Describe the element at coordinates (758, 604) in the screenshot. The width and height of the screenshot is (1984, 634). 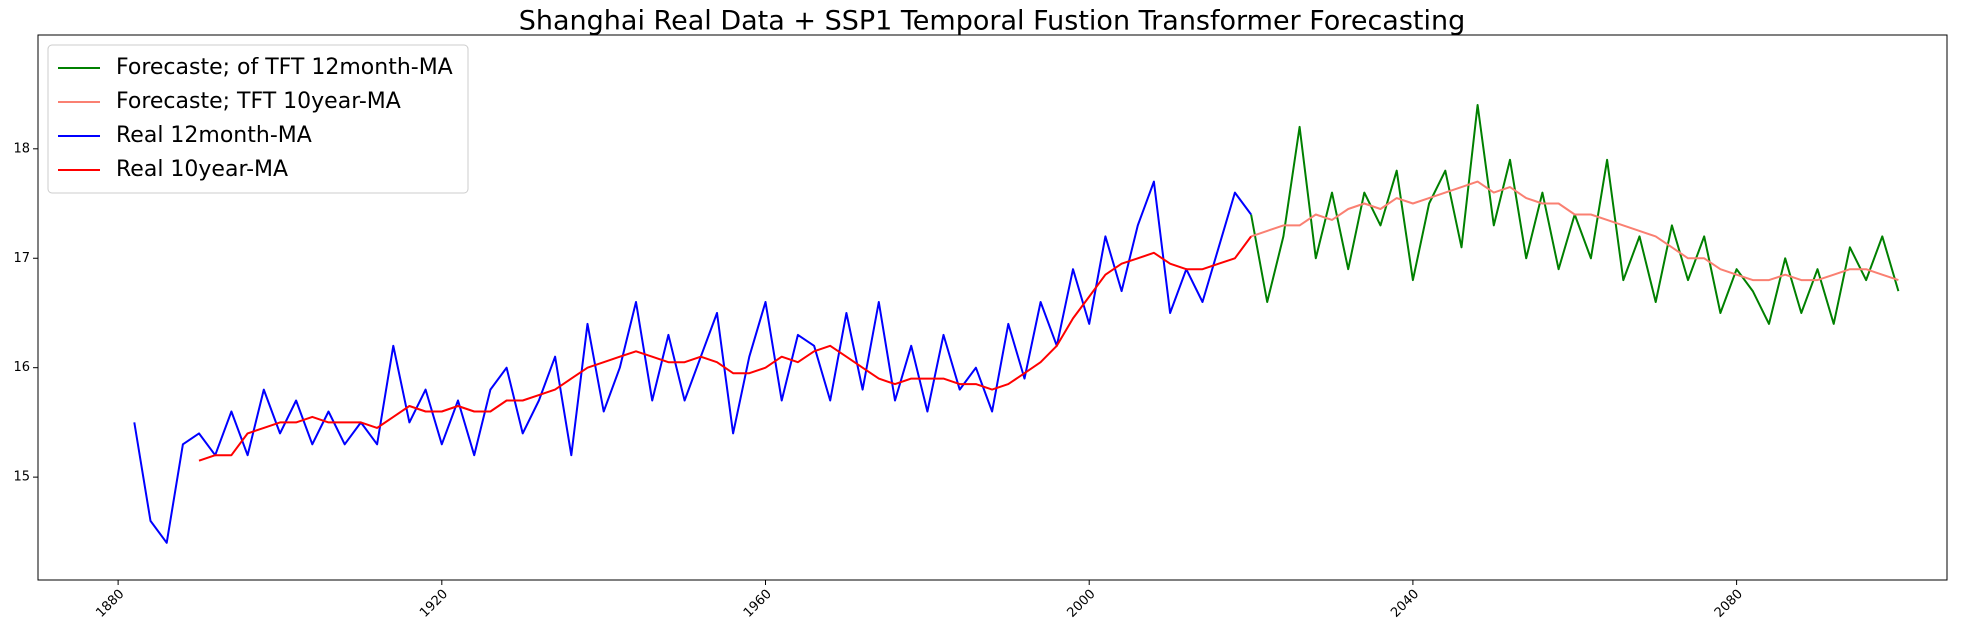
I see `x-tick-label: 1960` at that location.